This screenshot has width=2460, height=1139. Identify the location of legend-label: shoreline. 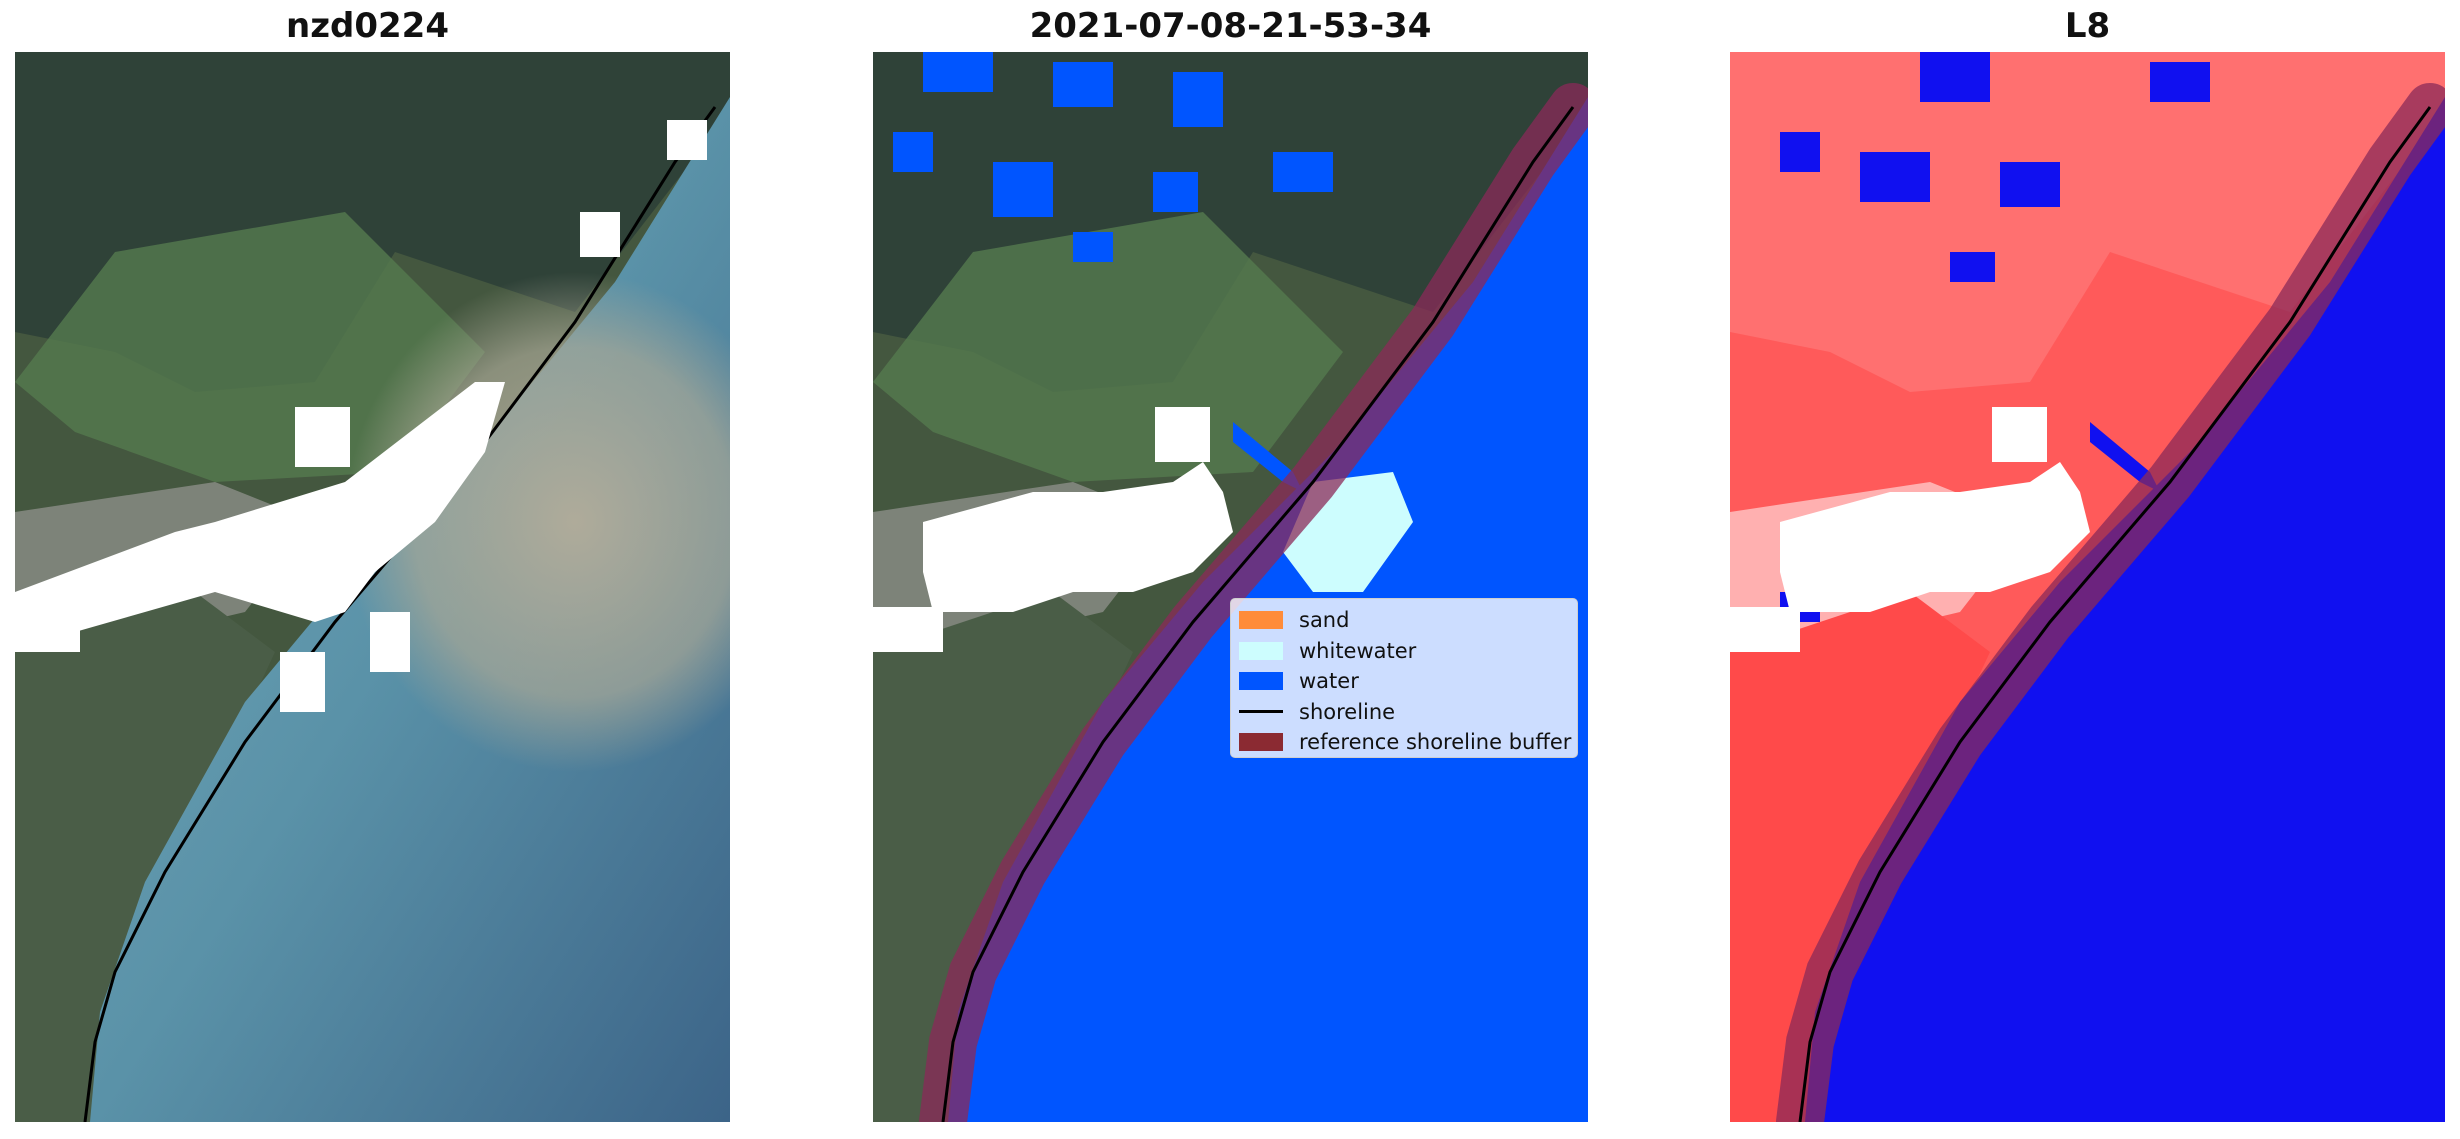
(1347, 711).